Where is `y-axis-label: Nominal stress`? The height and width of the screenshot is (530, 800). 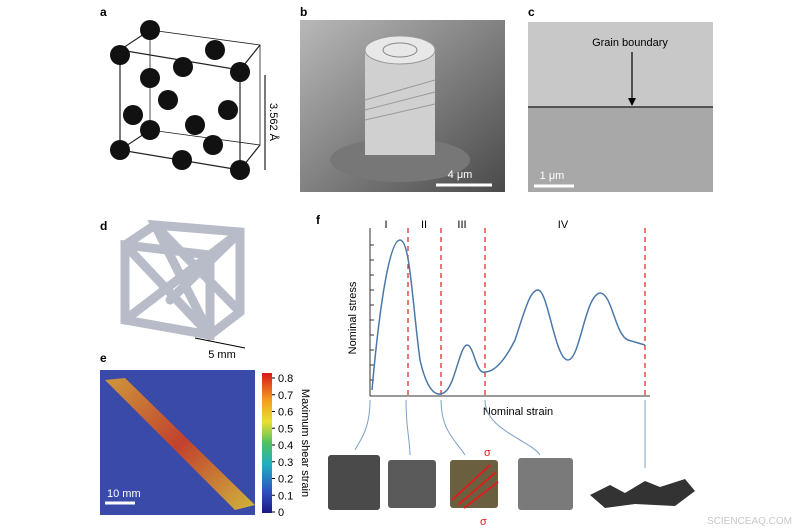
y-axis-label: Nominal stress is located at coordinates (353, 317).